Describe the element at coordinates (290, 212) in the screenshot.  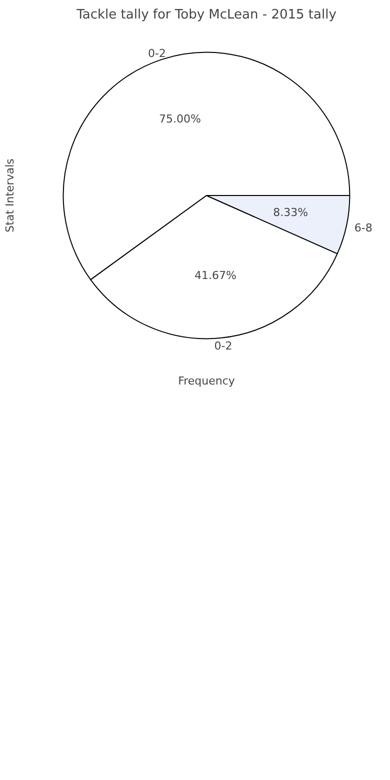
I see `data-label: 8.33%` at that location.